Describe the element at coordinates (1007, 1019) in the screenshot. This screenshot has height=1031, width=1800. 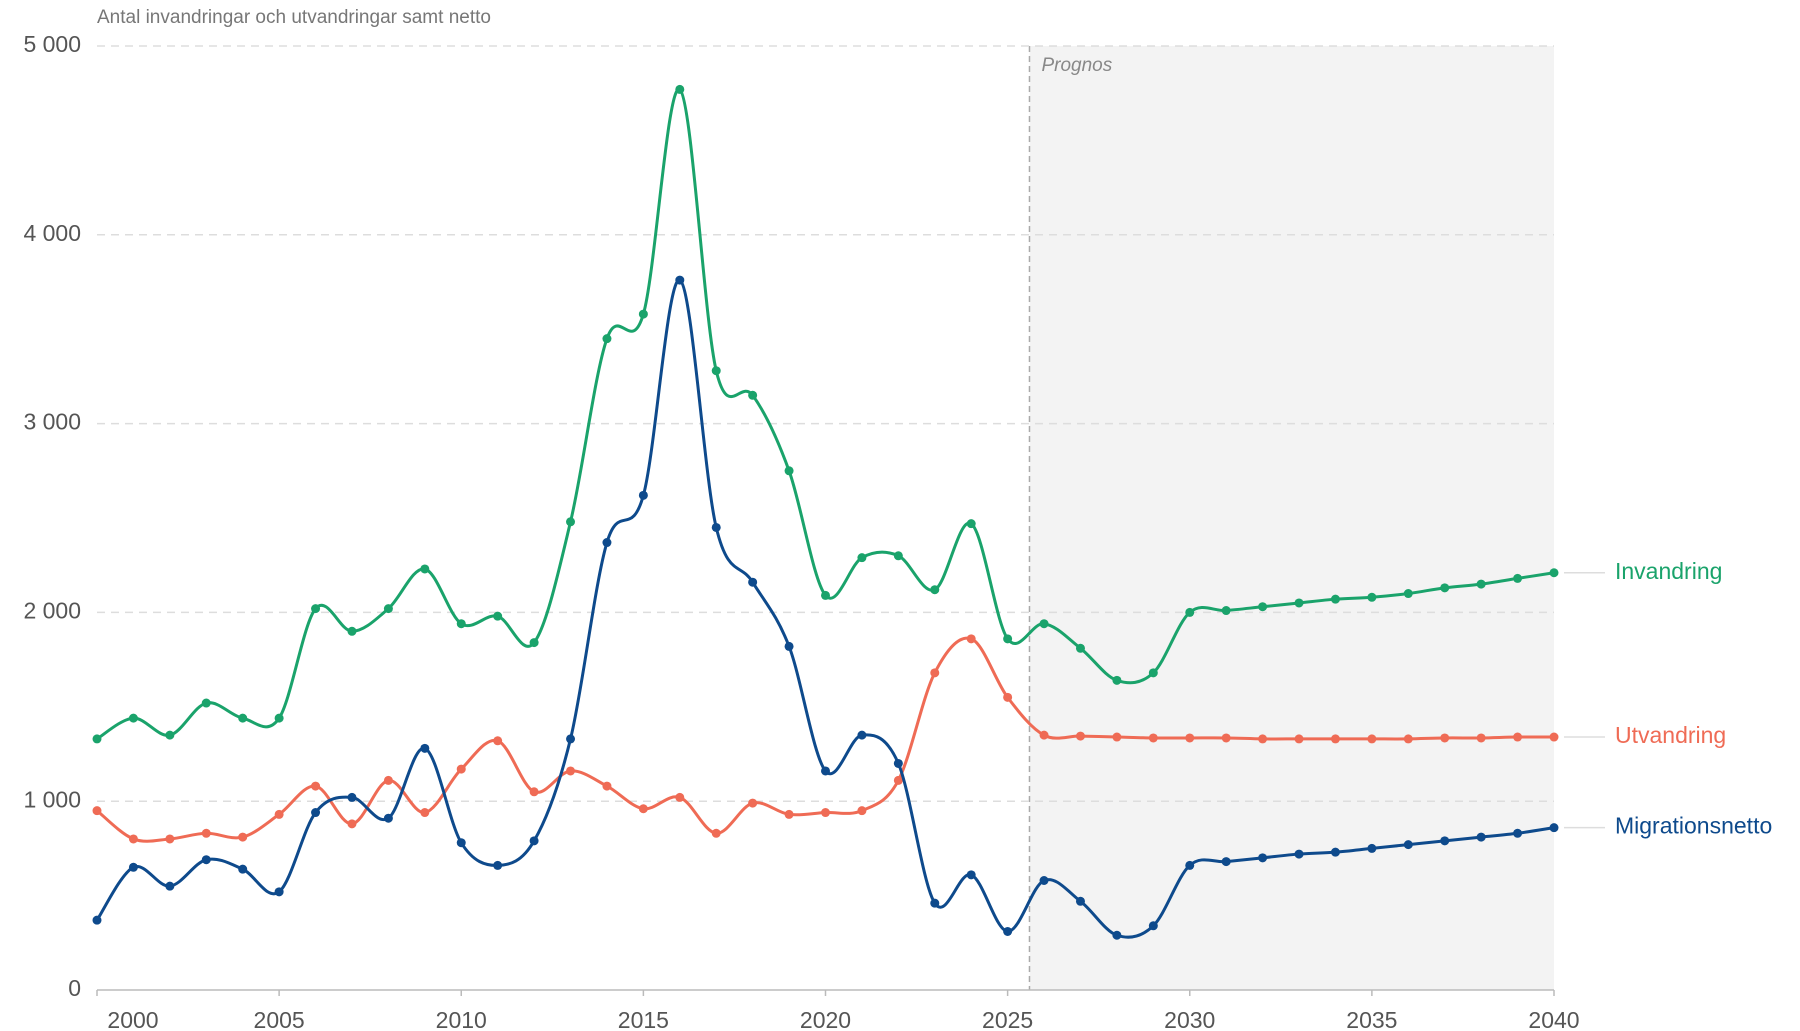
I see `x-tick-label: 2025` at that location.